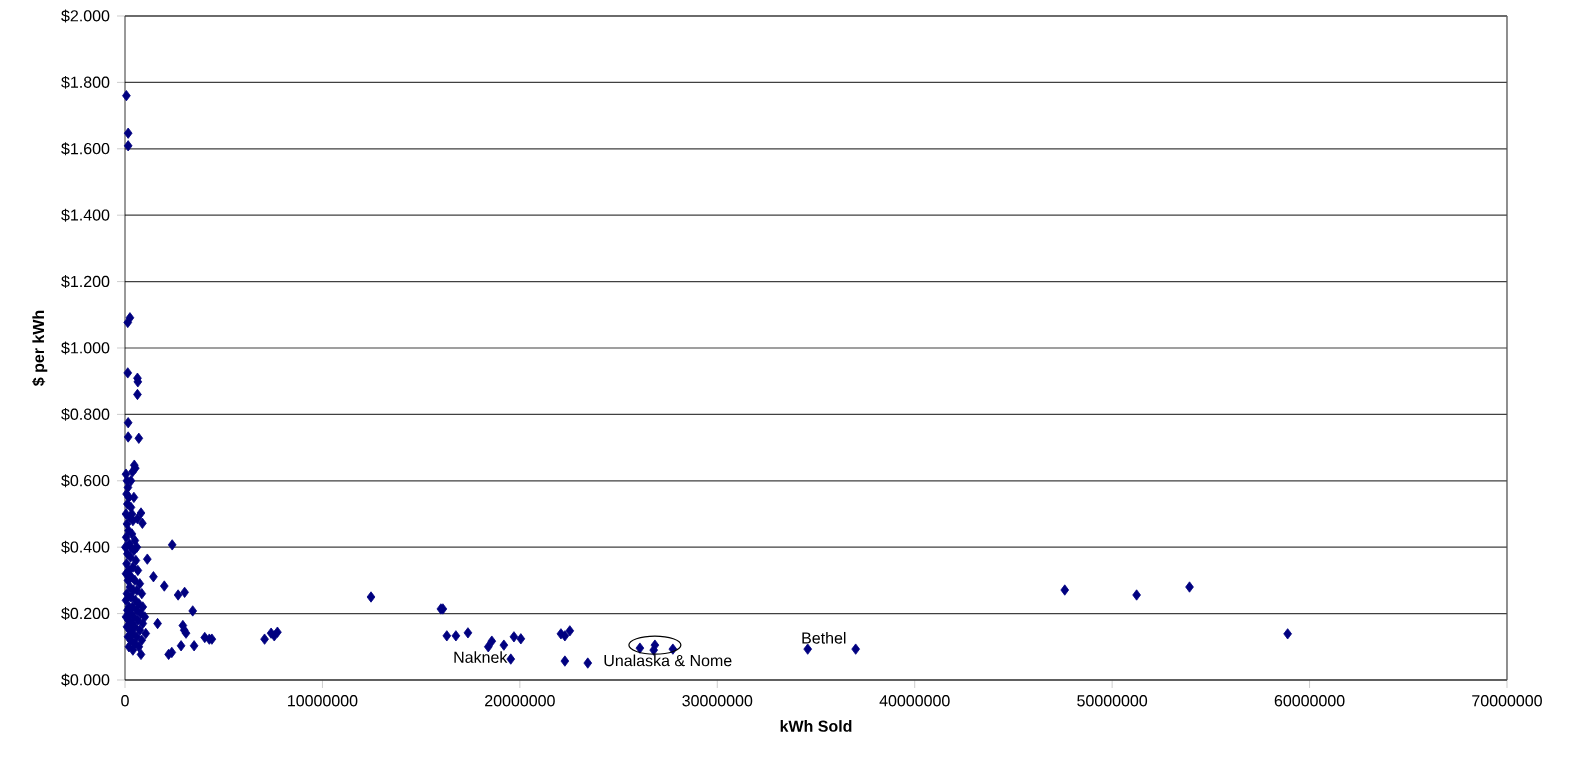 Image resolution: width=1570 pixels, height=760 pixels. What do you see at coordinates (481, 657) in the screenshot?
I see `annotation: Naknek` at bounding box center [481, 657].